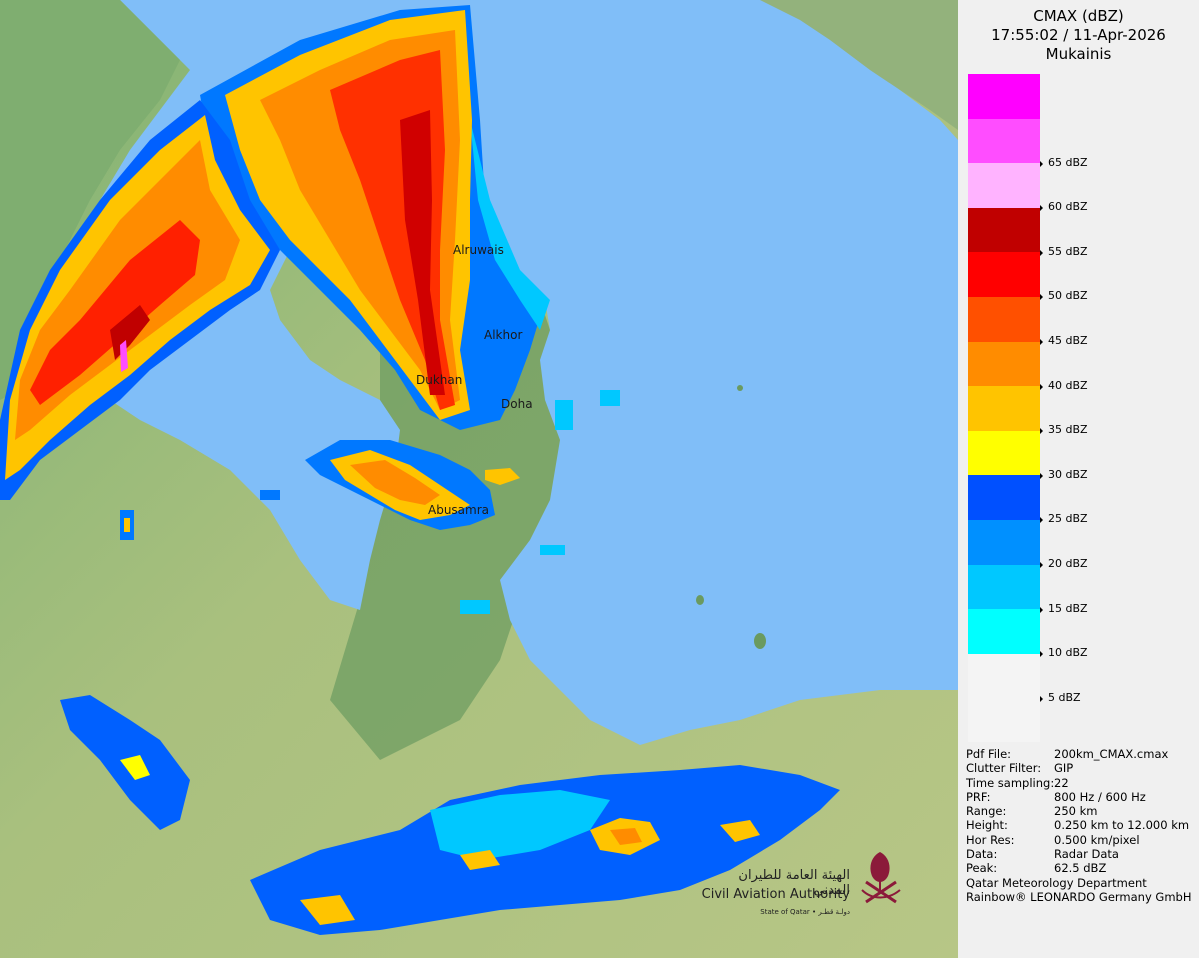 Image resolution: width=1199 pixels, height=958 pixels. Describe the element at coordinates (135, 767) in the screenshot. I see `echo-sw-yellow` at that location.